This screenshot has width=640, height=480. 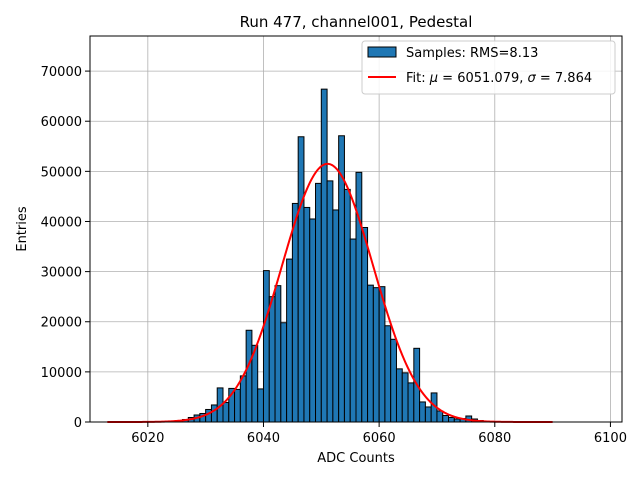 I want to click on x-tick-label: 6080, so click(x=494, y=438).